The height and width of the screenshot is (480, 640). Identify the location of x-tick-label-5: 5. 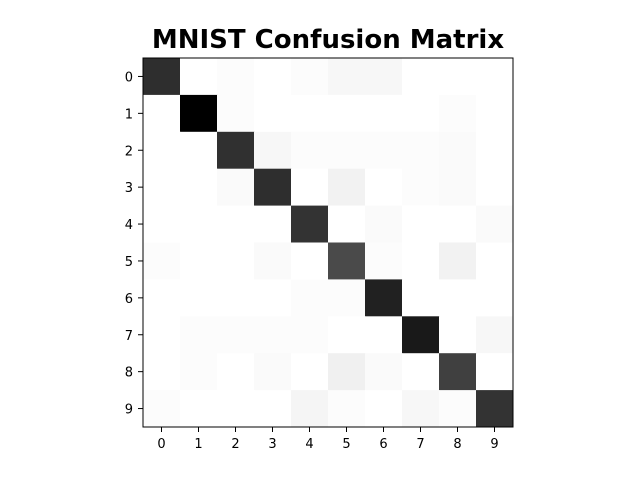
(346, 444).